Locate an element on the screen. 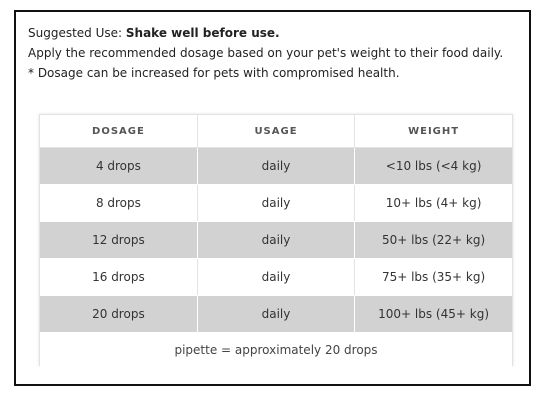 This screenshot has height=403, width=543. weight-cell: 50+ lbs (22+ kg) is located at coordinates (433, 240).